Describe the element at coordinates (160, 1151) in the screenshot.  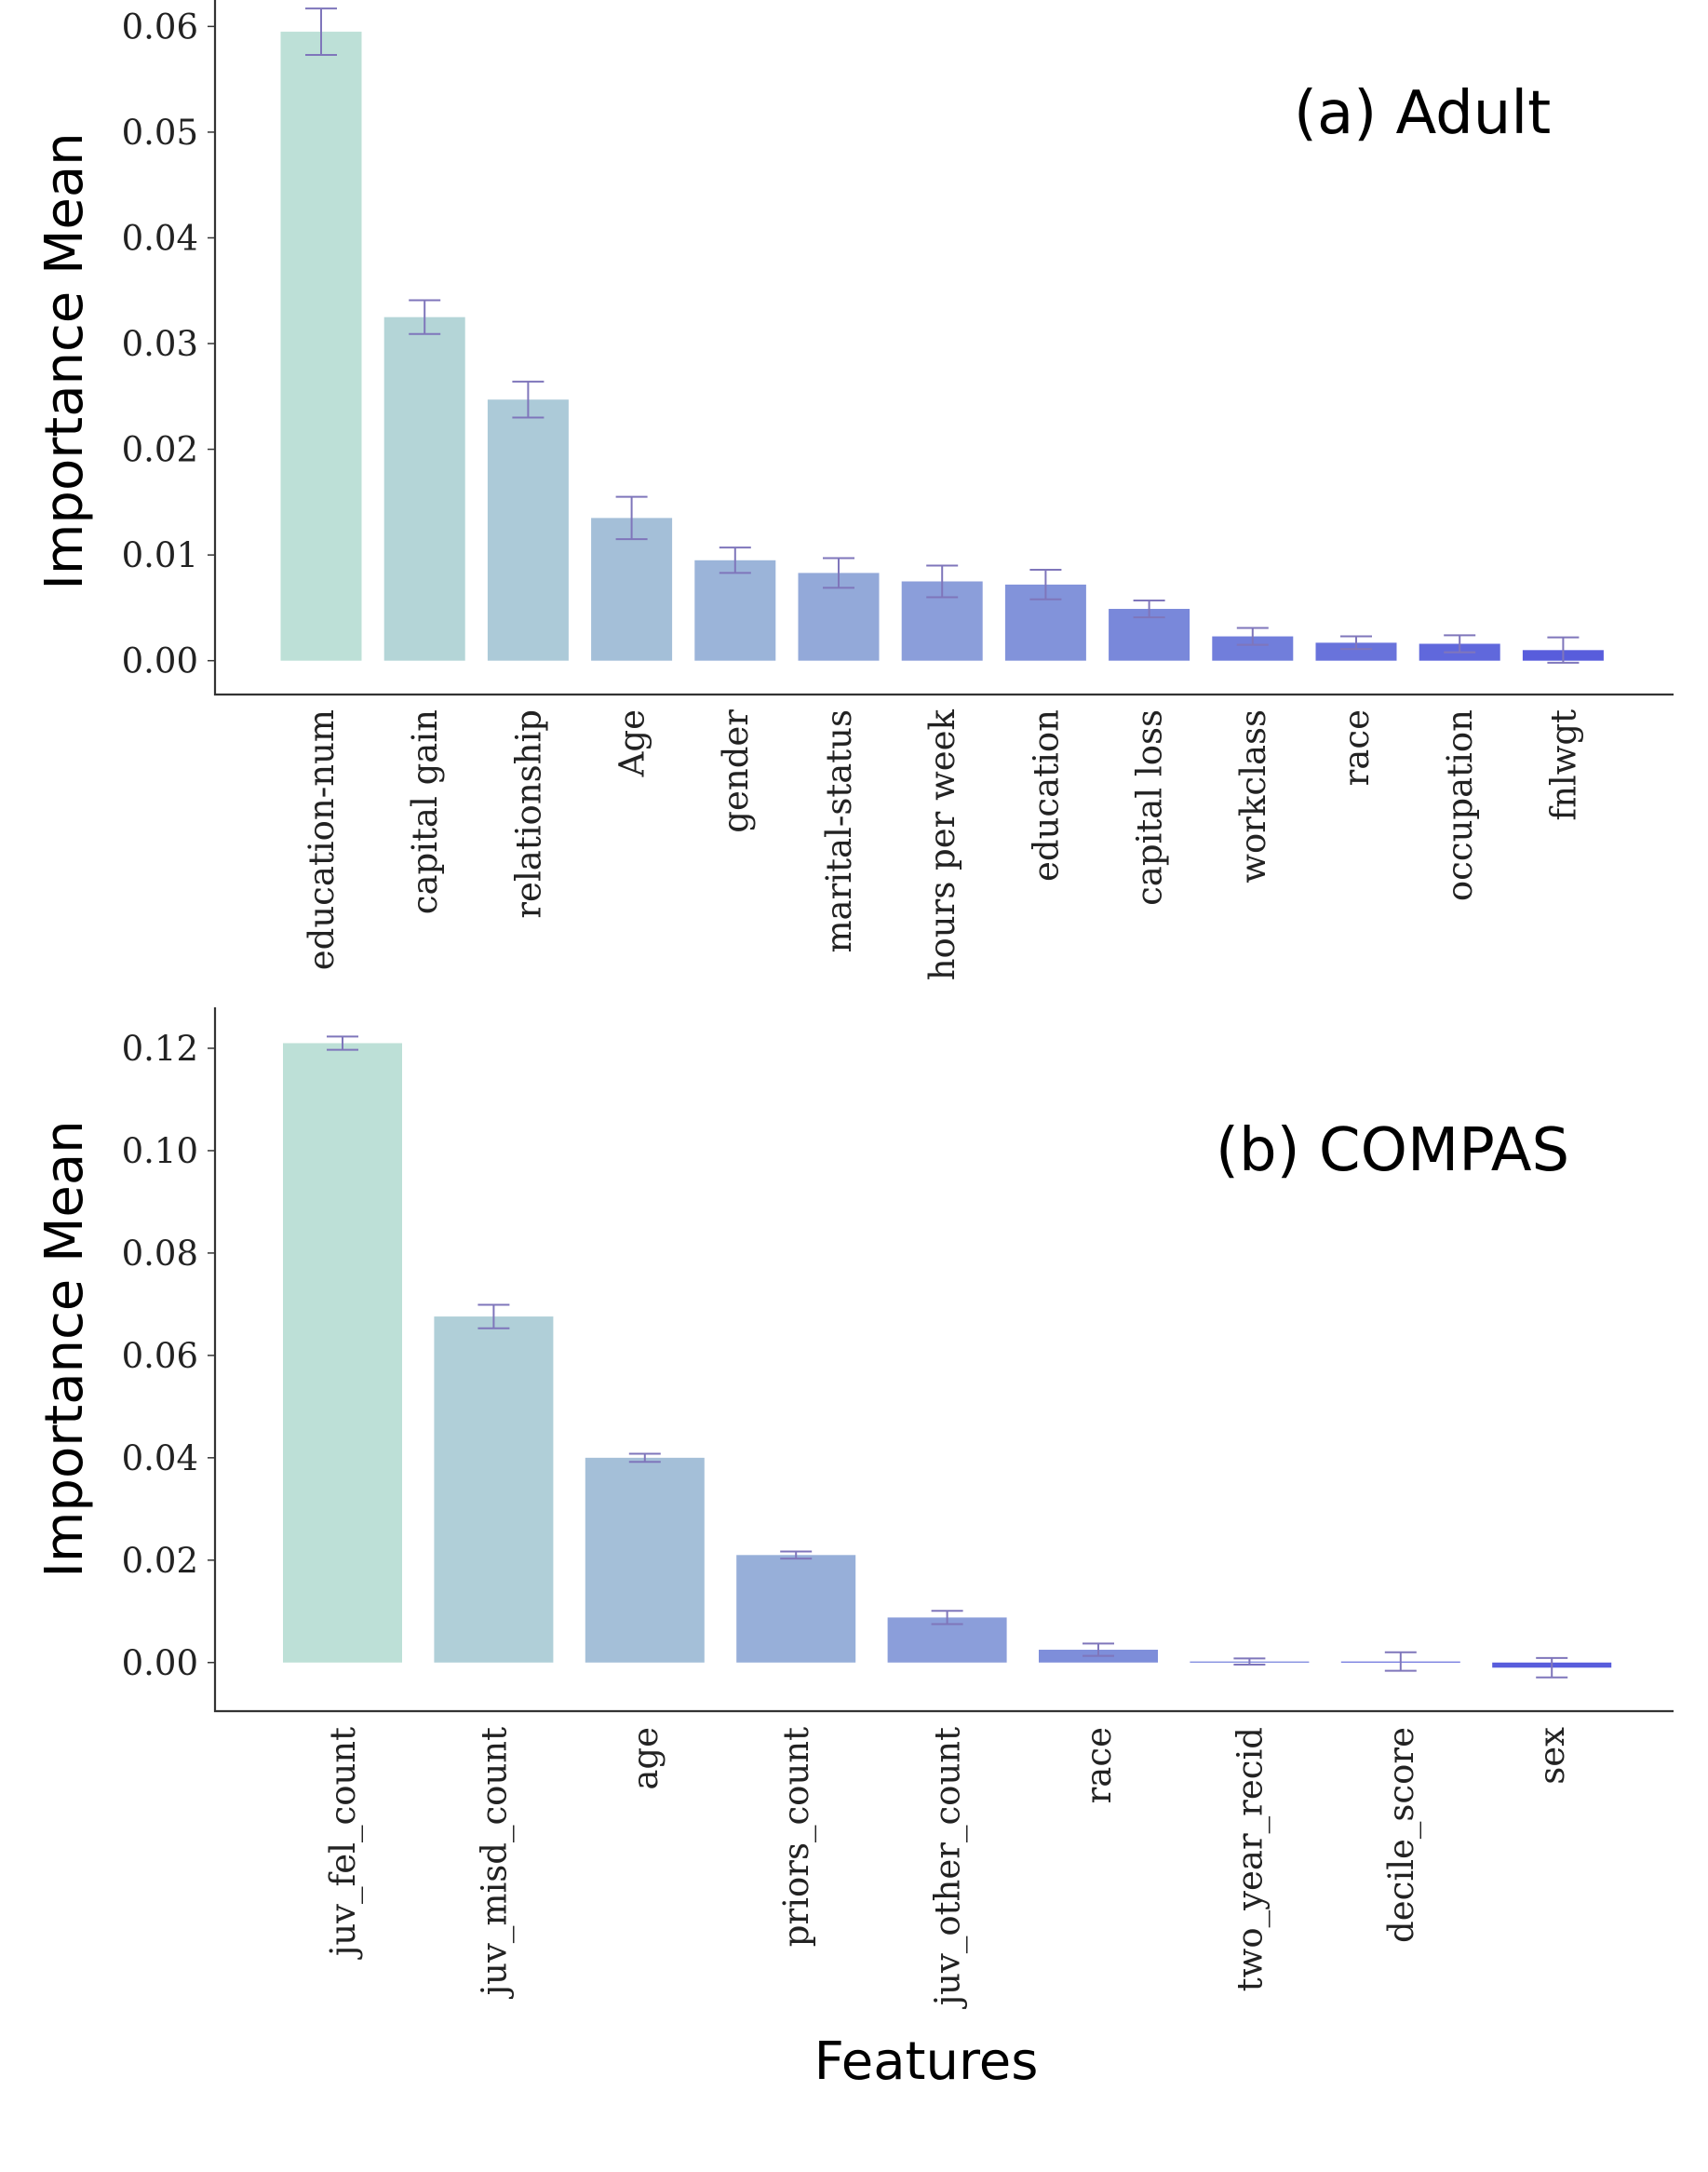
I see `y-tick-label: 0.10` at that location.